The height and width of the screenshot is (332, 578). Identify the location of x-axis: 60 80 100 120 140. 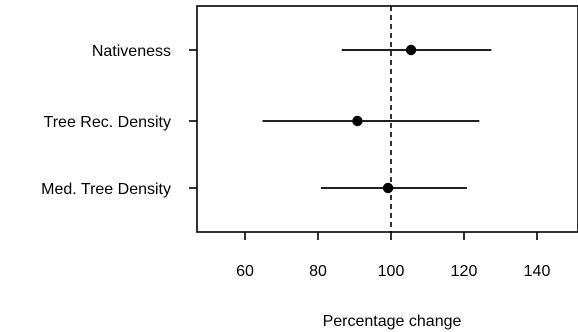
(393, 256).